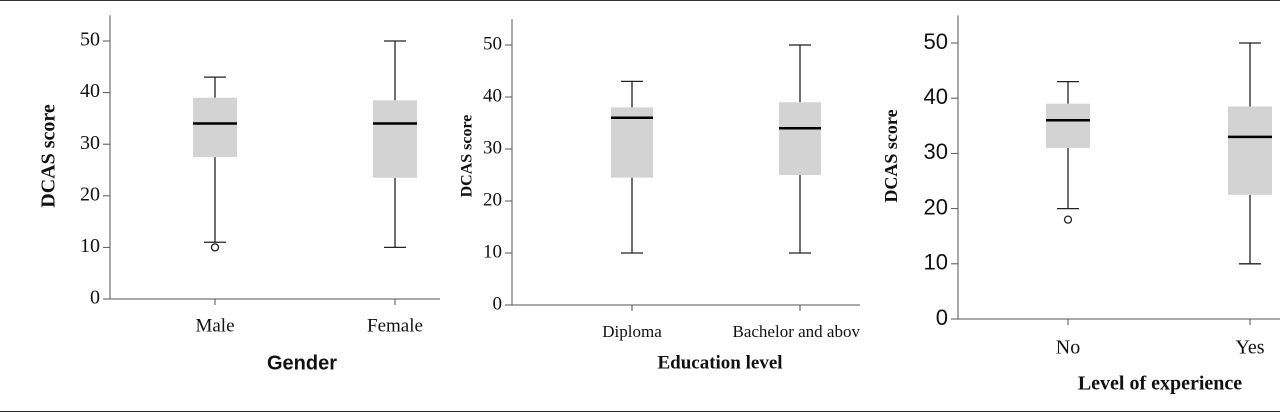 This screenshot has width=1280, height=412. What do you see at coordinates (395, 325) in the screenshot?
I see `x-tick-label: Female` at bounding box center [395, 325].